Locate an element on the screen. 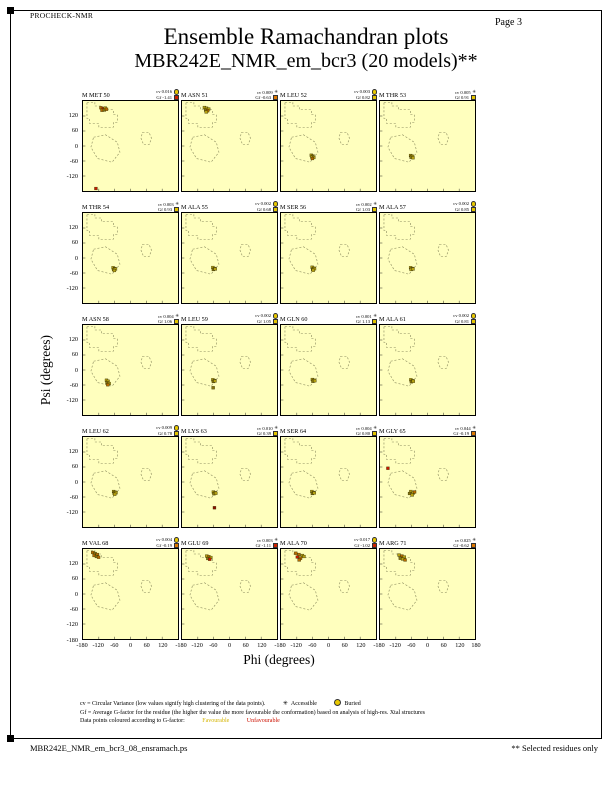  gf-value: Gf 0.82 is located at coordinates (362, 97).